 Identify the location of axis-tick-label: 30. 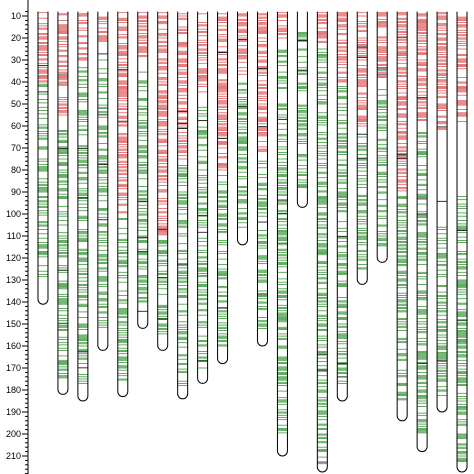
(16, 60).